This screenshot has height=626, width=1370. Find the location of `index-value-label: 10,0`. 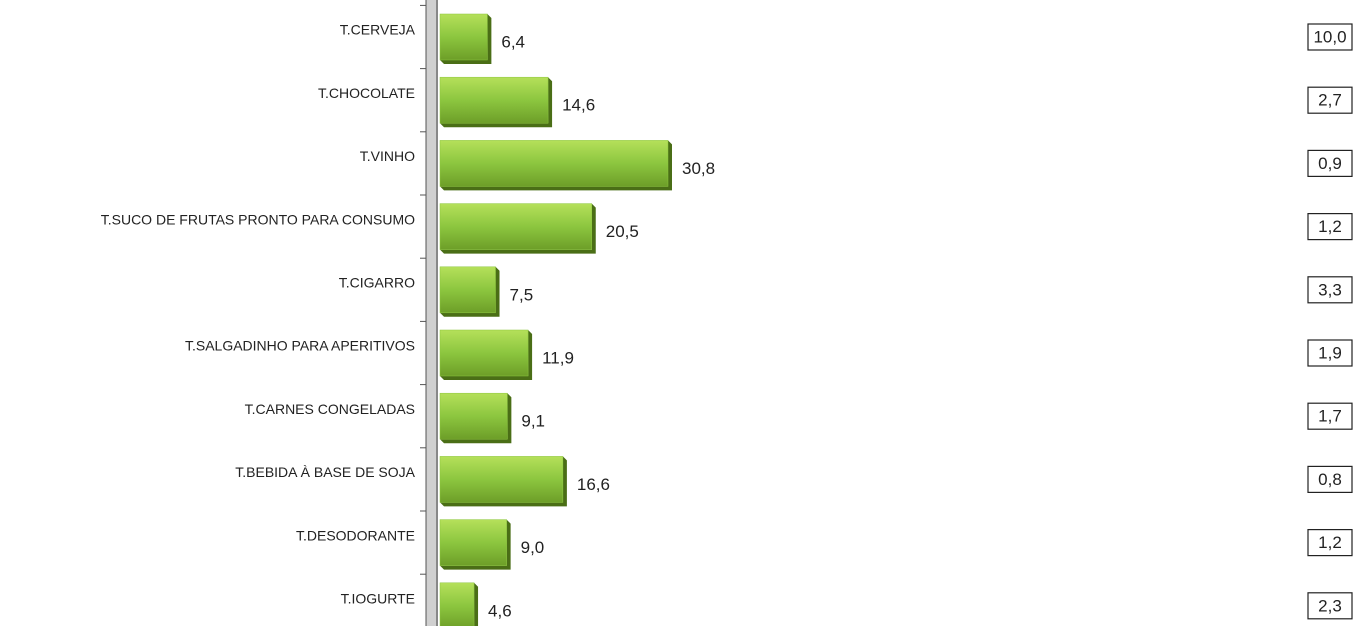

index-value-label: 10,0 is located at coordinates (1329, 36).